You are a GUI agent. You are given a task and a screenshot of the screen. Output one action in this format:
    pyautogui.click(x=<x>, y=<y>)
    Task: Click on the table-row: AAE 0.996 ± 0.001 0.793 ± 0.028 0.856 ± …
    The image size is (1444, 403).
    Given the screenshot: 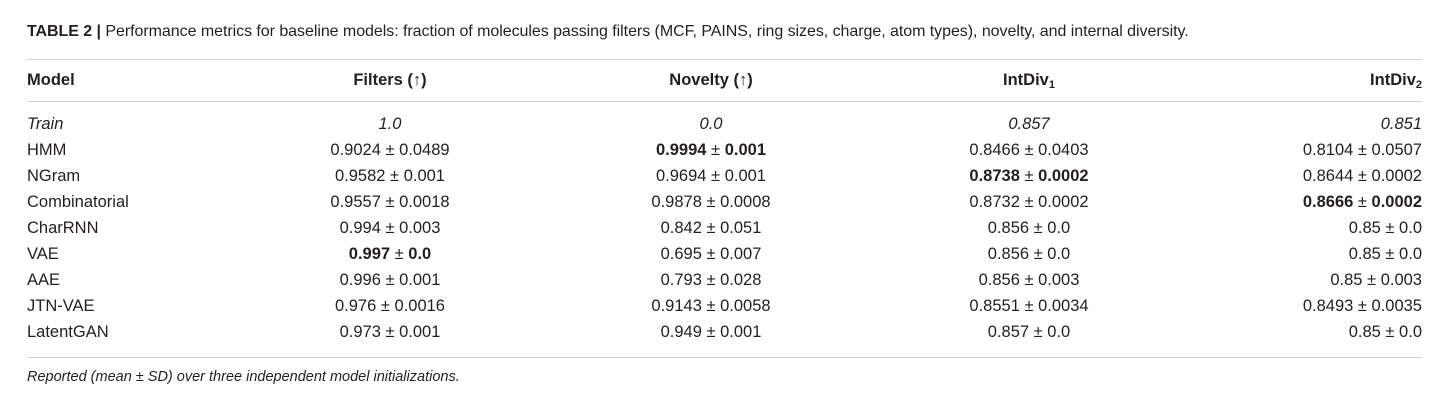 What is the action you would take?
    pyautogui.click(x=724, y=280)
    